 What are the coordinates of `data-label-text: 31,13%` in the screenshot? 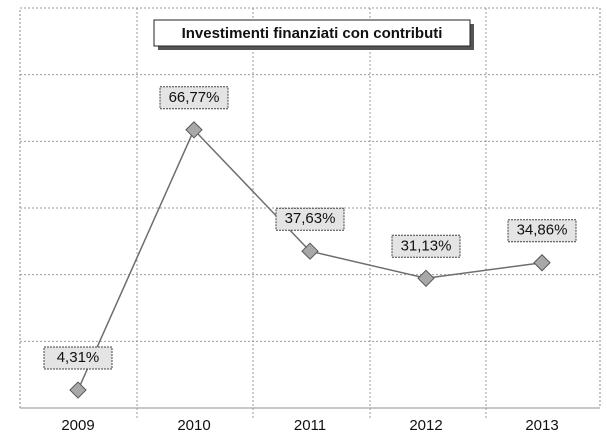 It's located at (426, 245).